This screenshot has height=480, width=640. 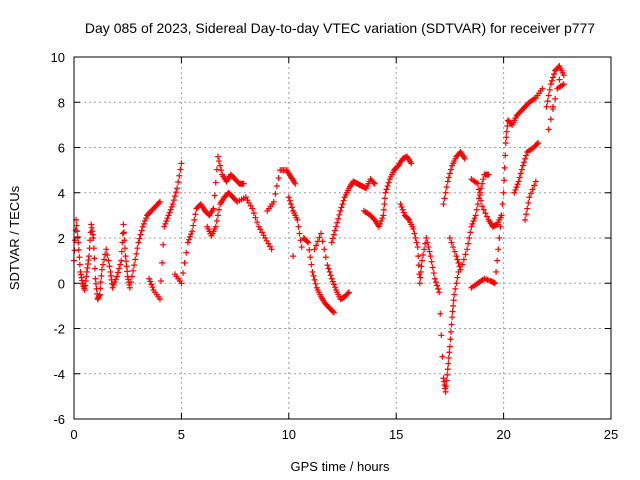 I want to click on y-tick-label: 10, so click(x=58, y=57).